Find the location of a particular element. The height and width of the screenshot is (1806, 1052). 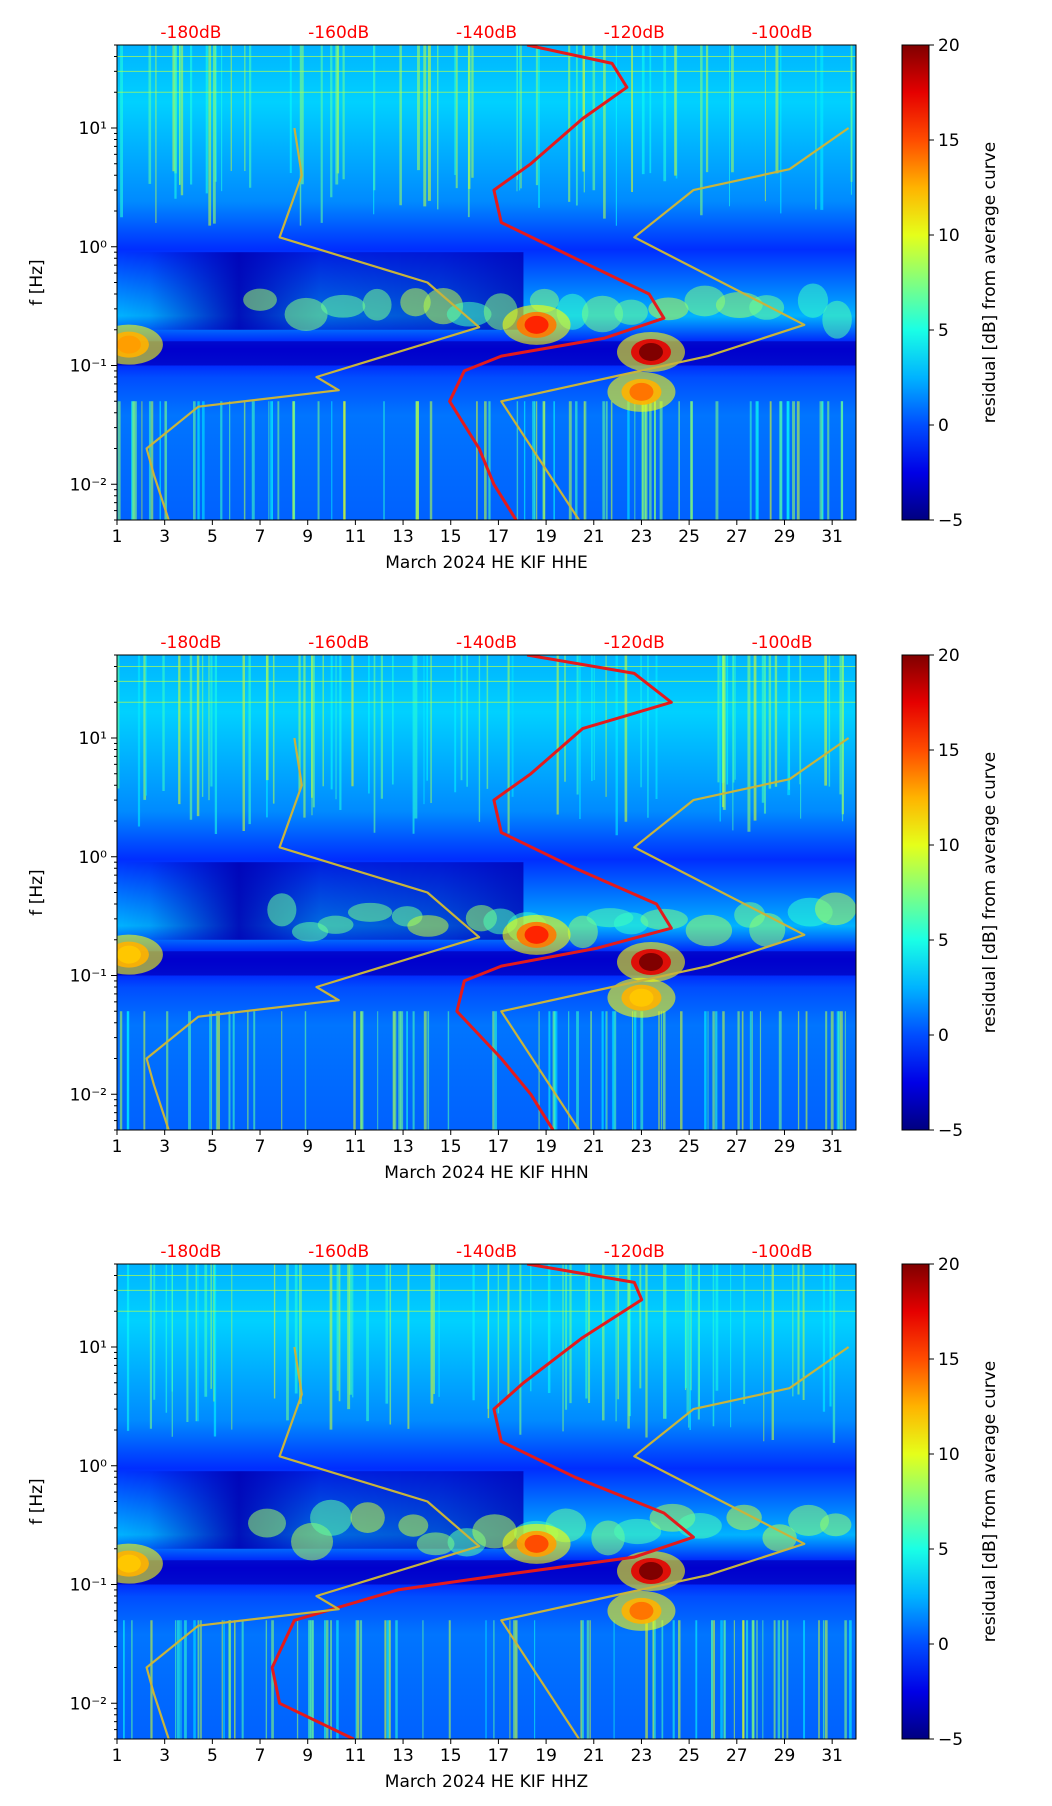

colorbar-tick-label: −5 is located at coordinates (950, 1740).